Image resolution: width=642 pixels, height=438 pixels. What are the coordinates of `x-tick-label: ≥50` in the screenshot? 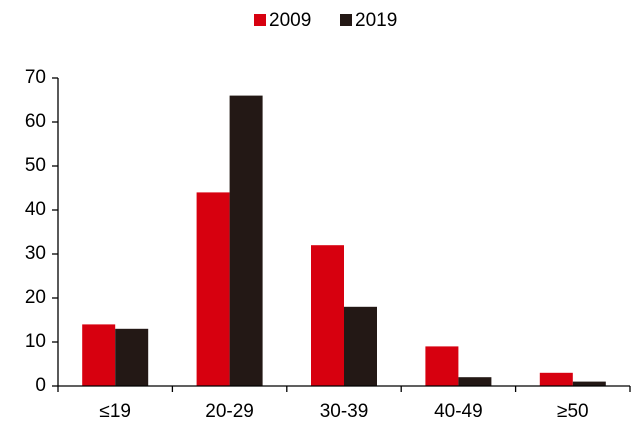 It's located at (573, 411).